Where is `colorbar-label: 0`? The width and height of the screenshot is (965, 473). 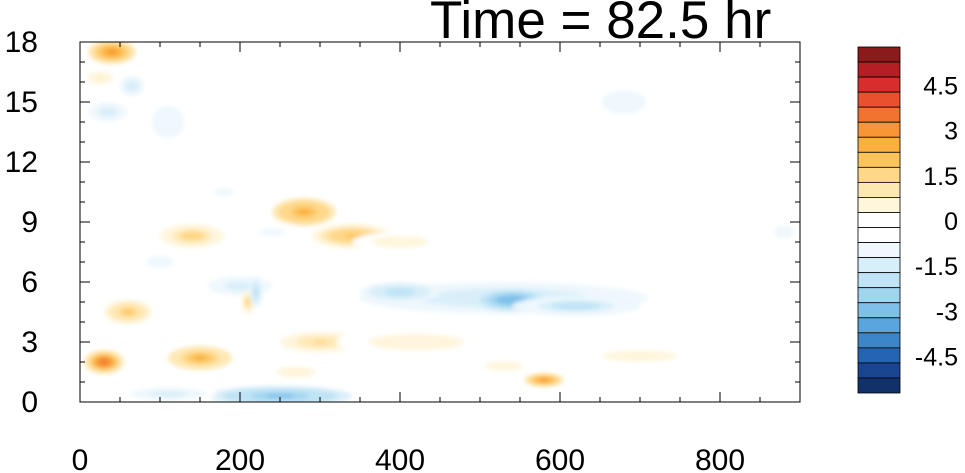
colorbar-label: 0 is located at coordinates (951, 222).